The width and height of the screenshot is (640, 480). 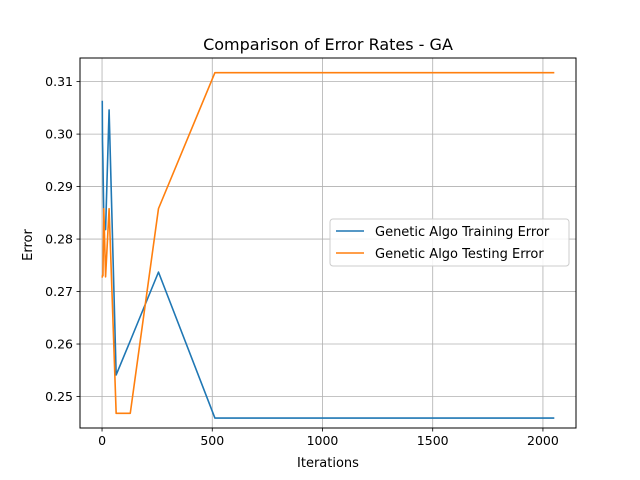 What do you see at coordinates (212, 440) in the screenshot?
I see `x-tick-label: 500` at bounding box center [212, 440].